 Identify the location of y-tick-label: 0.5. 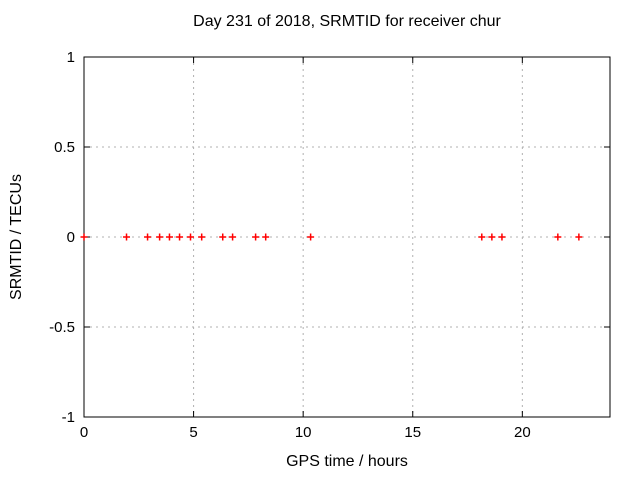
(64, 147).